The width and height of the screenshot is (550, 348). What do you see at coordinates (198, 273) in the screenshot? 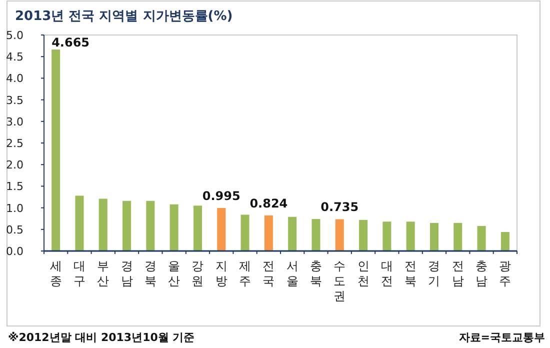
I see `x-tick-label: 강원` at bounding box center [198, 273].